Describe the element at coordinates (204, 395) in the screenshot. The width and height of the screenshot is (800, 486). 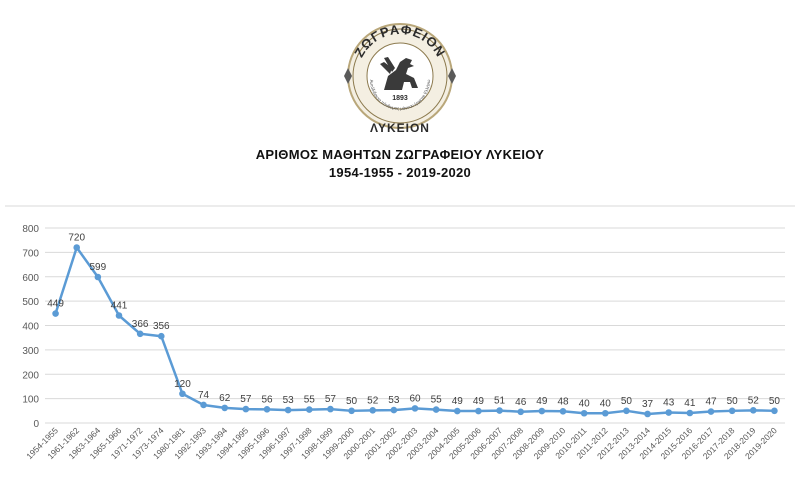
I see `data-label: 74` at that location.